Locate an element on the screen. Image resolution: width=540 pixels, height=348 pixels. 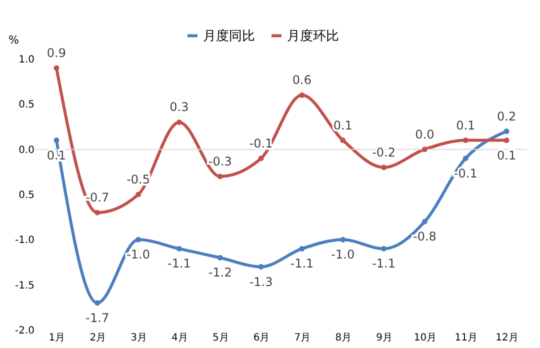
x-tick-label: 11月 is located at coordinates (466, 338).